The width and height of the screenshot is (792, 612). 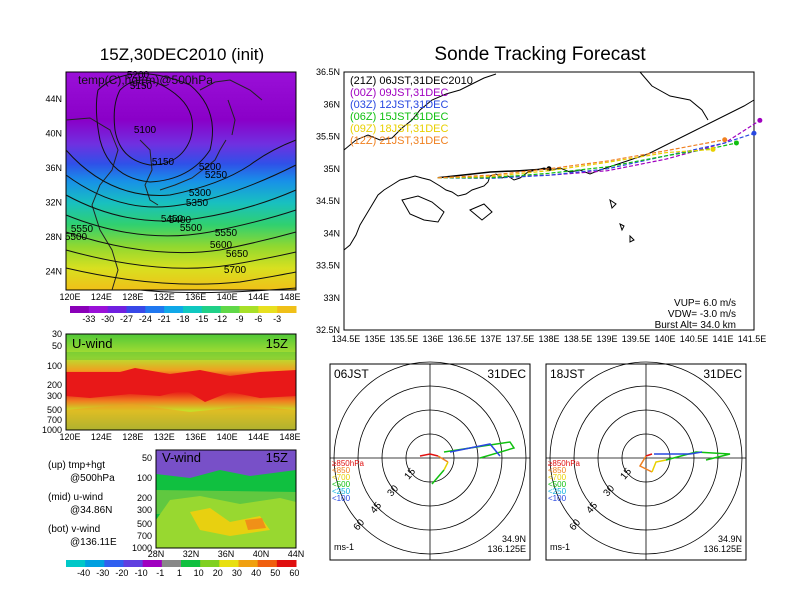 I want to click on map-lat-axis: 44N 40N 36N 32N 28N 24N, so click(x=53, y=185).